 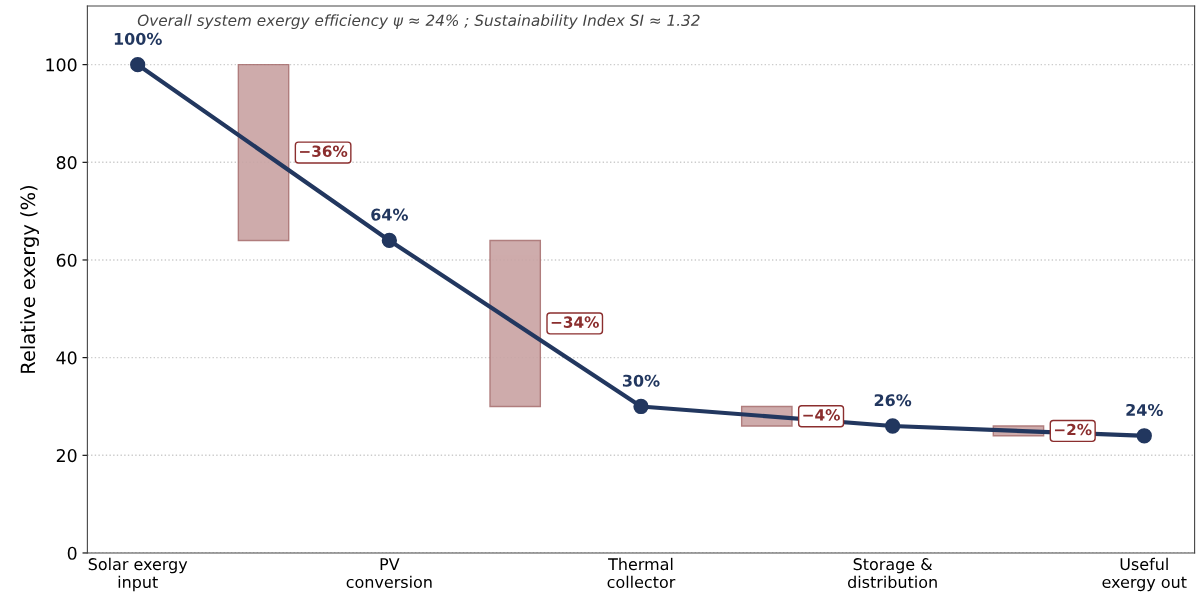 What do you see at coordinates (66, 163) in the screenshot?
I see `y-tick-label: 80` at bounding box center [66, 163].